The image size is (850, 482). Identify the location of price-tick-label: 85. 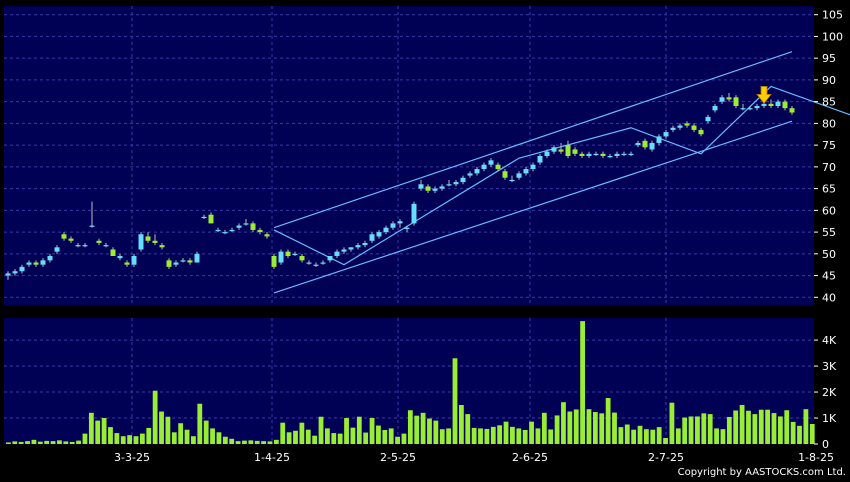
(829, 102).